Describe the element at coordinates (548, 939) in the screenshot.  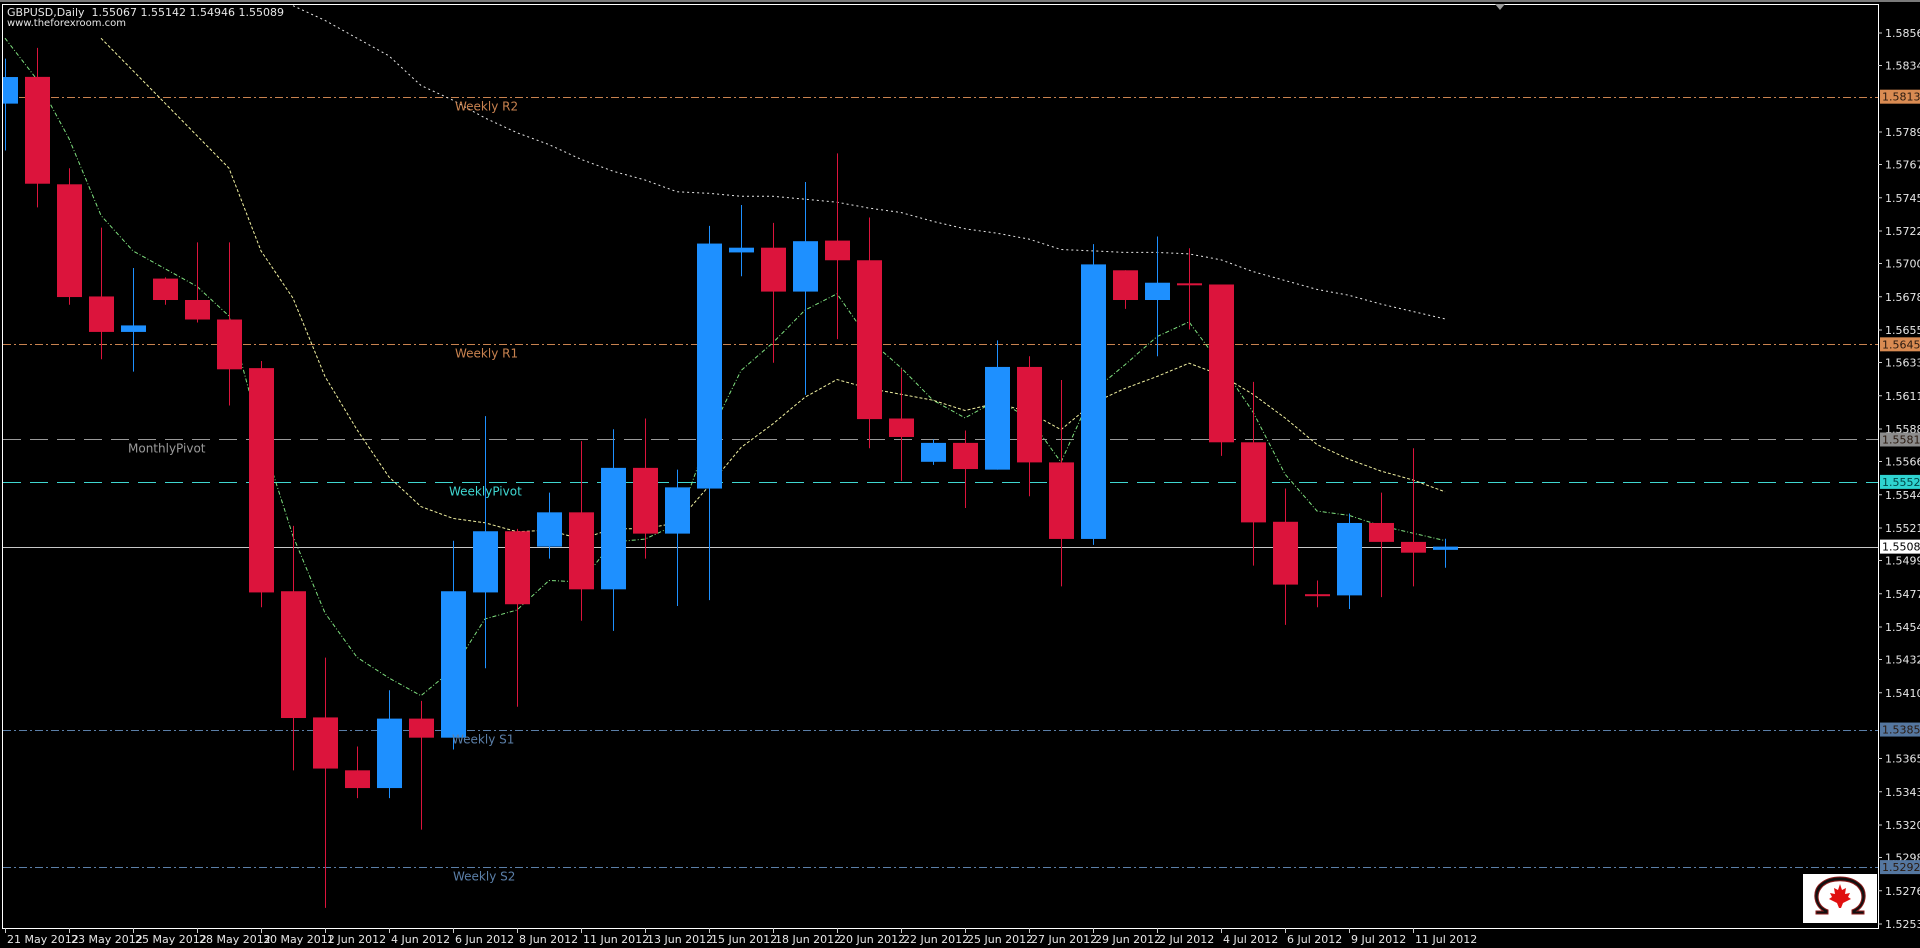
I see `time-tick-label: 8 Jun 2012` at that location.